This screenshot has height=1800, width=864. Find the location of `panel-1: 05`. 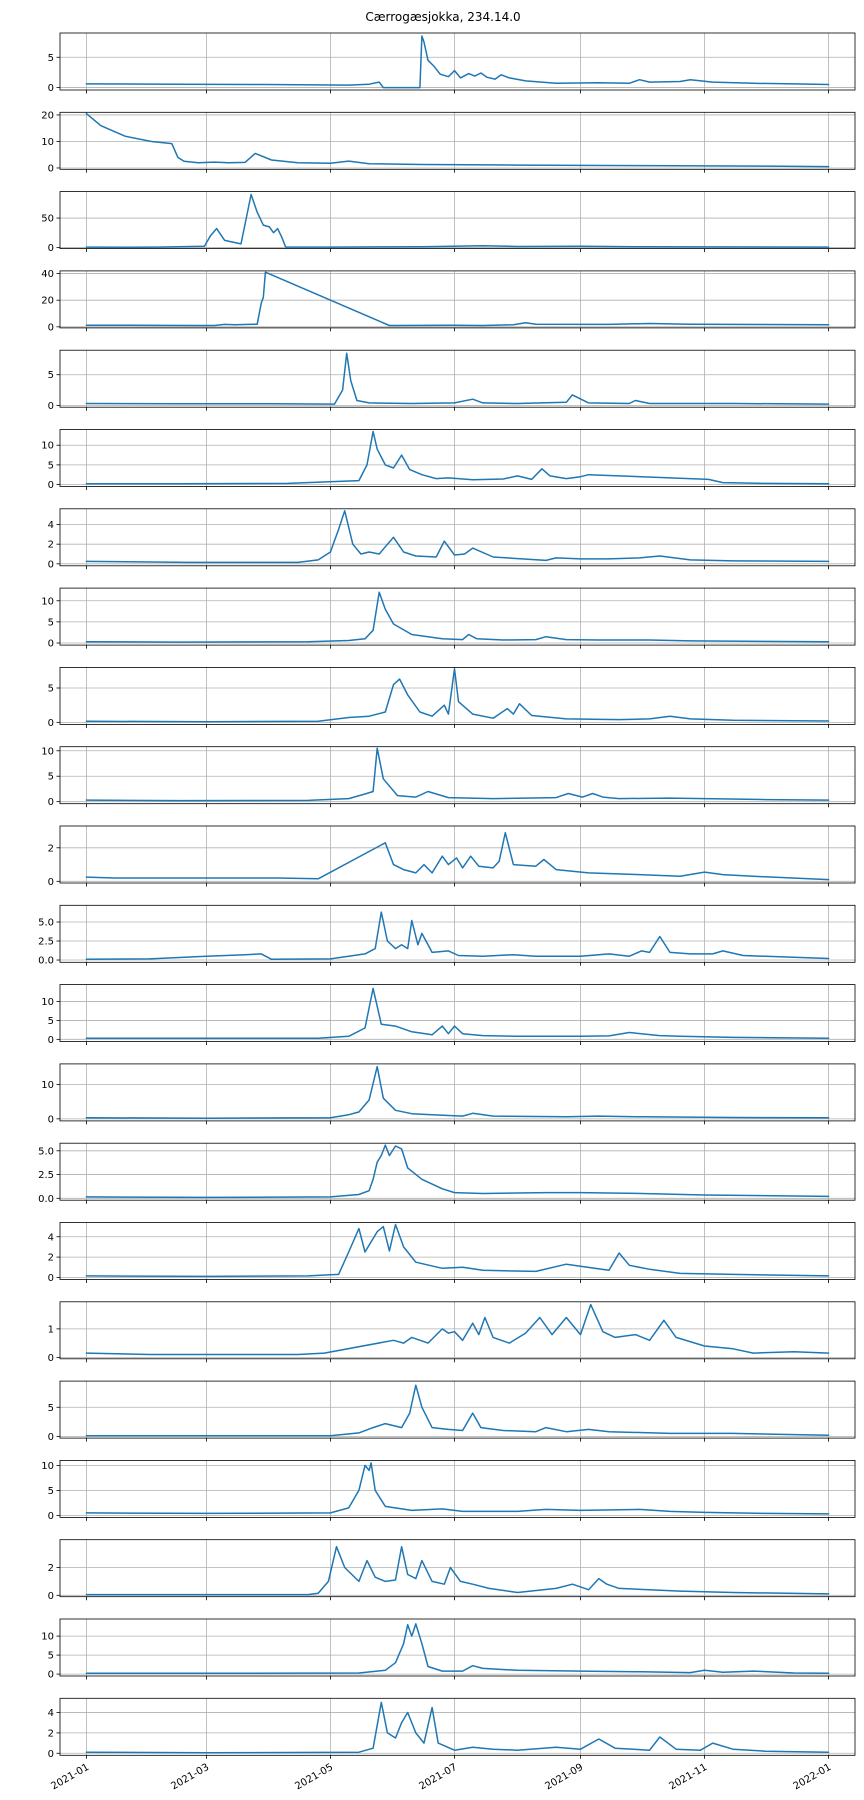

panel-1: 05 is located at coordinates (452, 63).